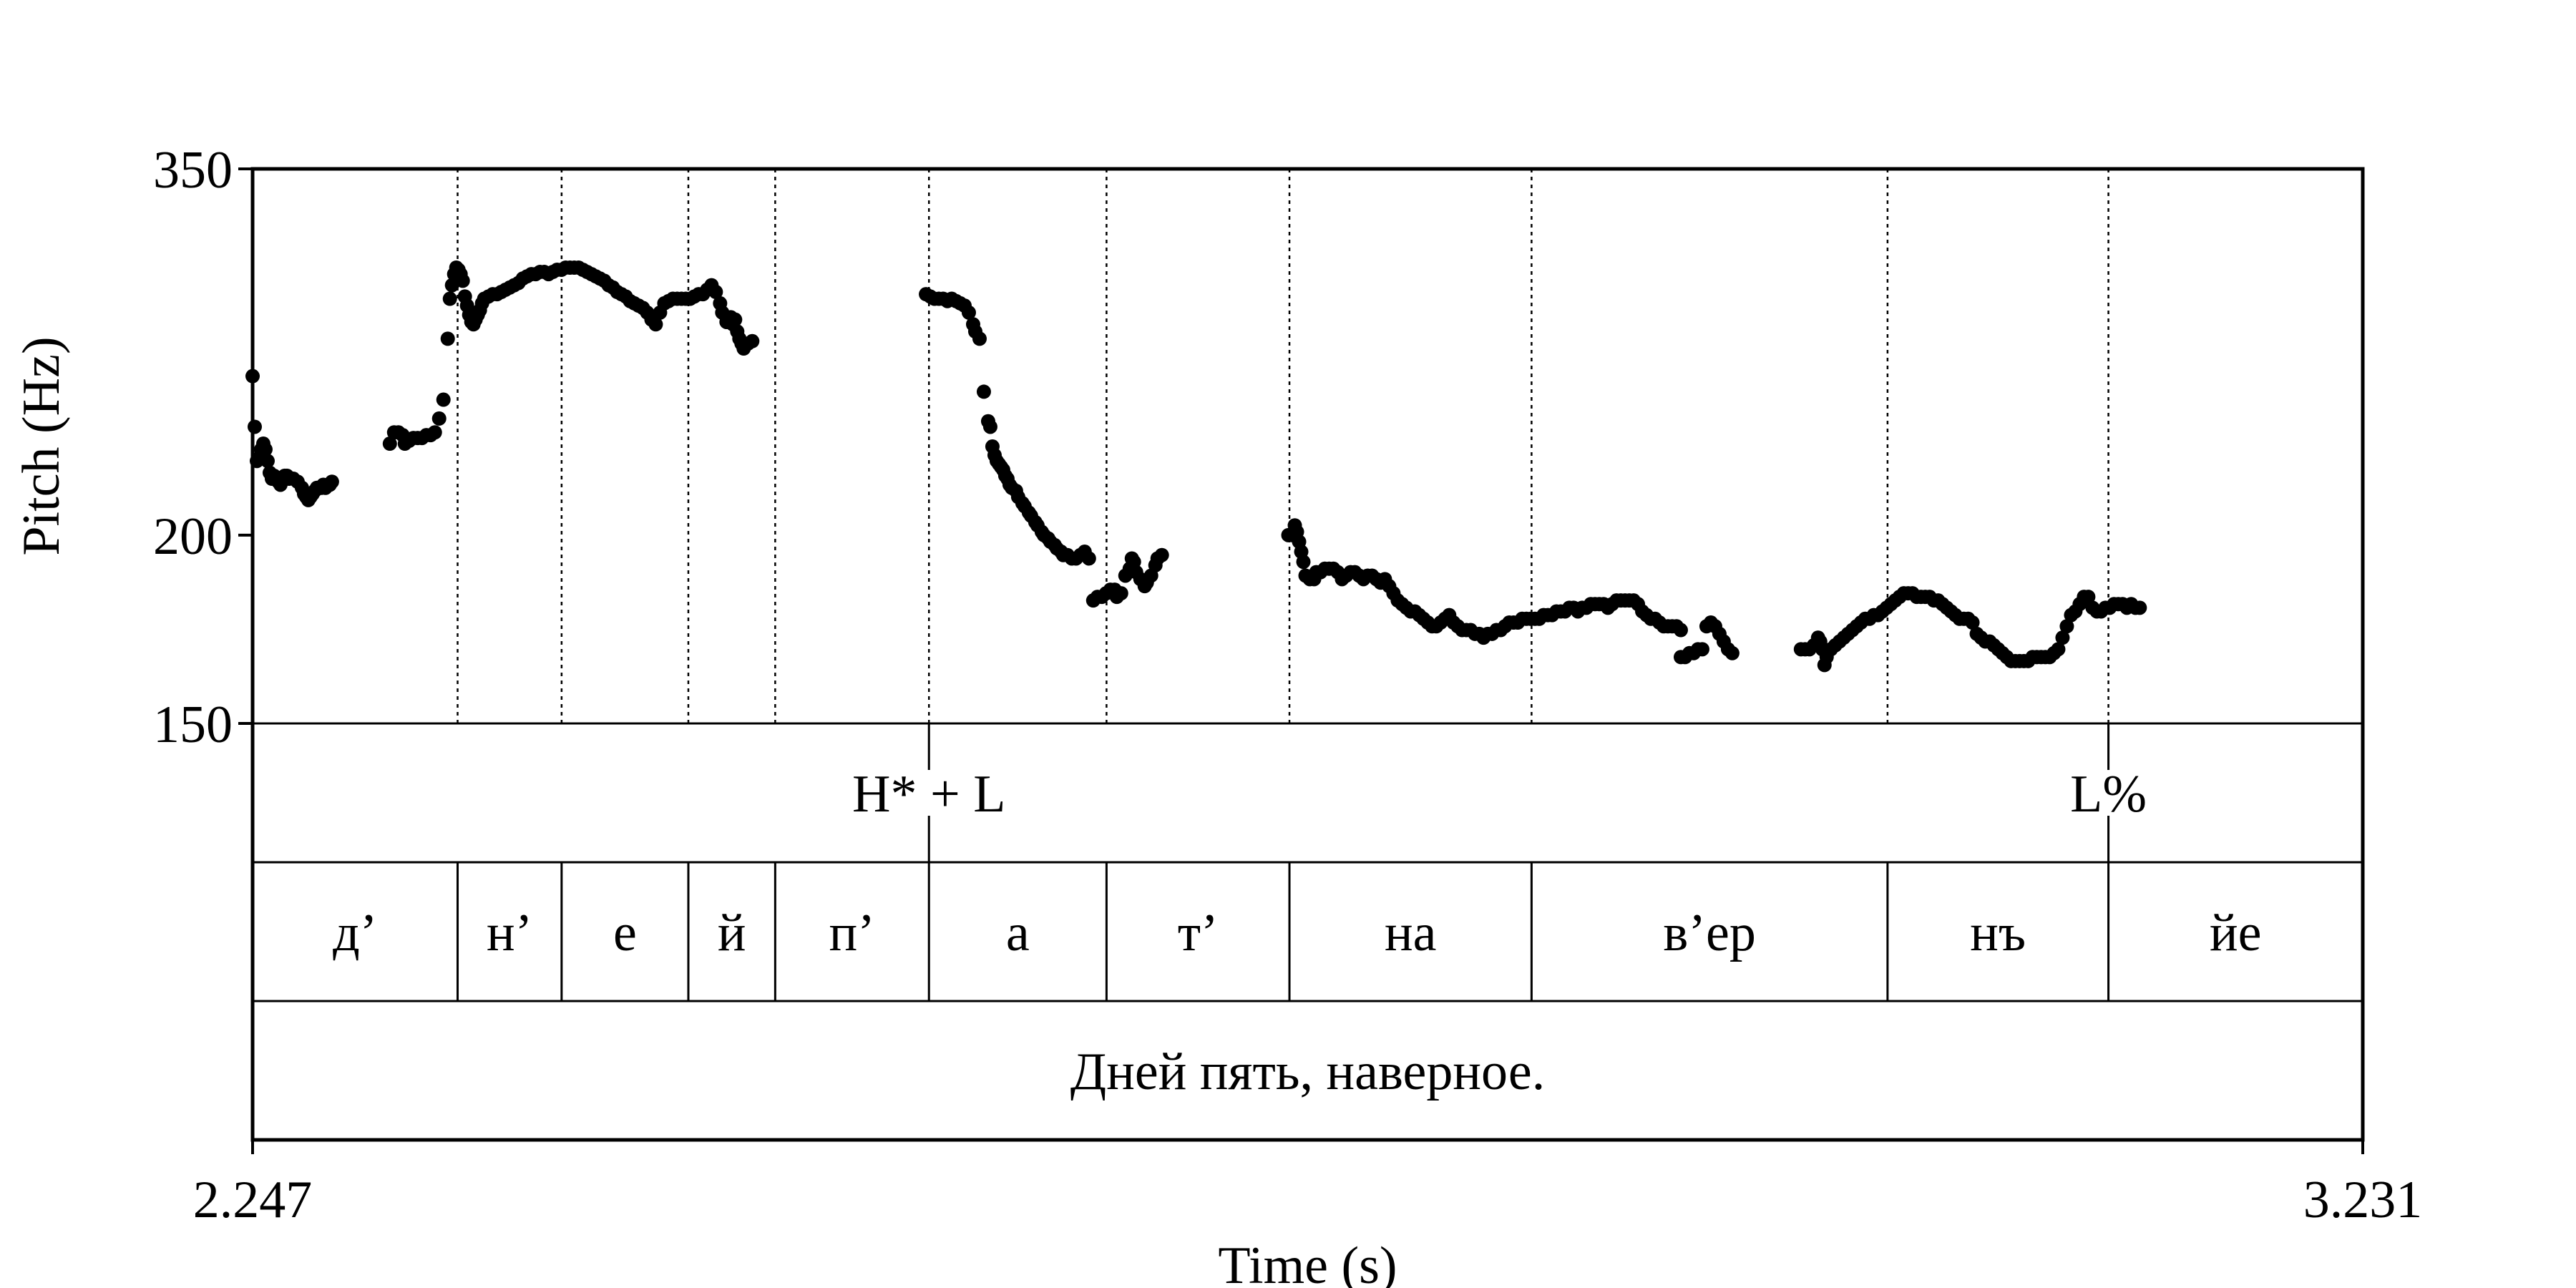 The width and height of the screenshot is (2576, 1288). I want to click on segment-label: й, so click(732, 933).